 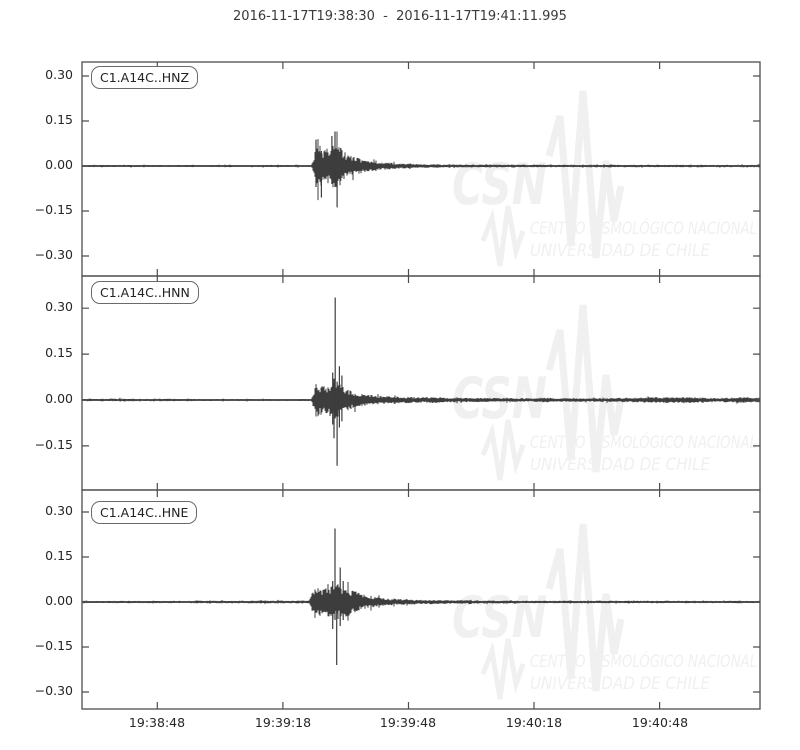 I want to click on x-tick-label: 19:39:18, so click(x=283, y=722).